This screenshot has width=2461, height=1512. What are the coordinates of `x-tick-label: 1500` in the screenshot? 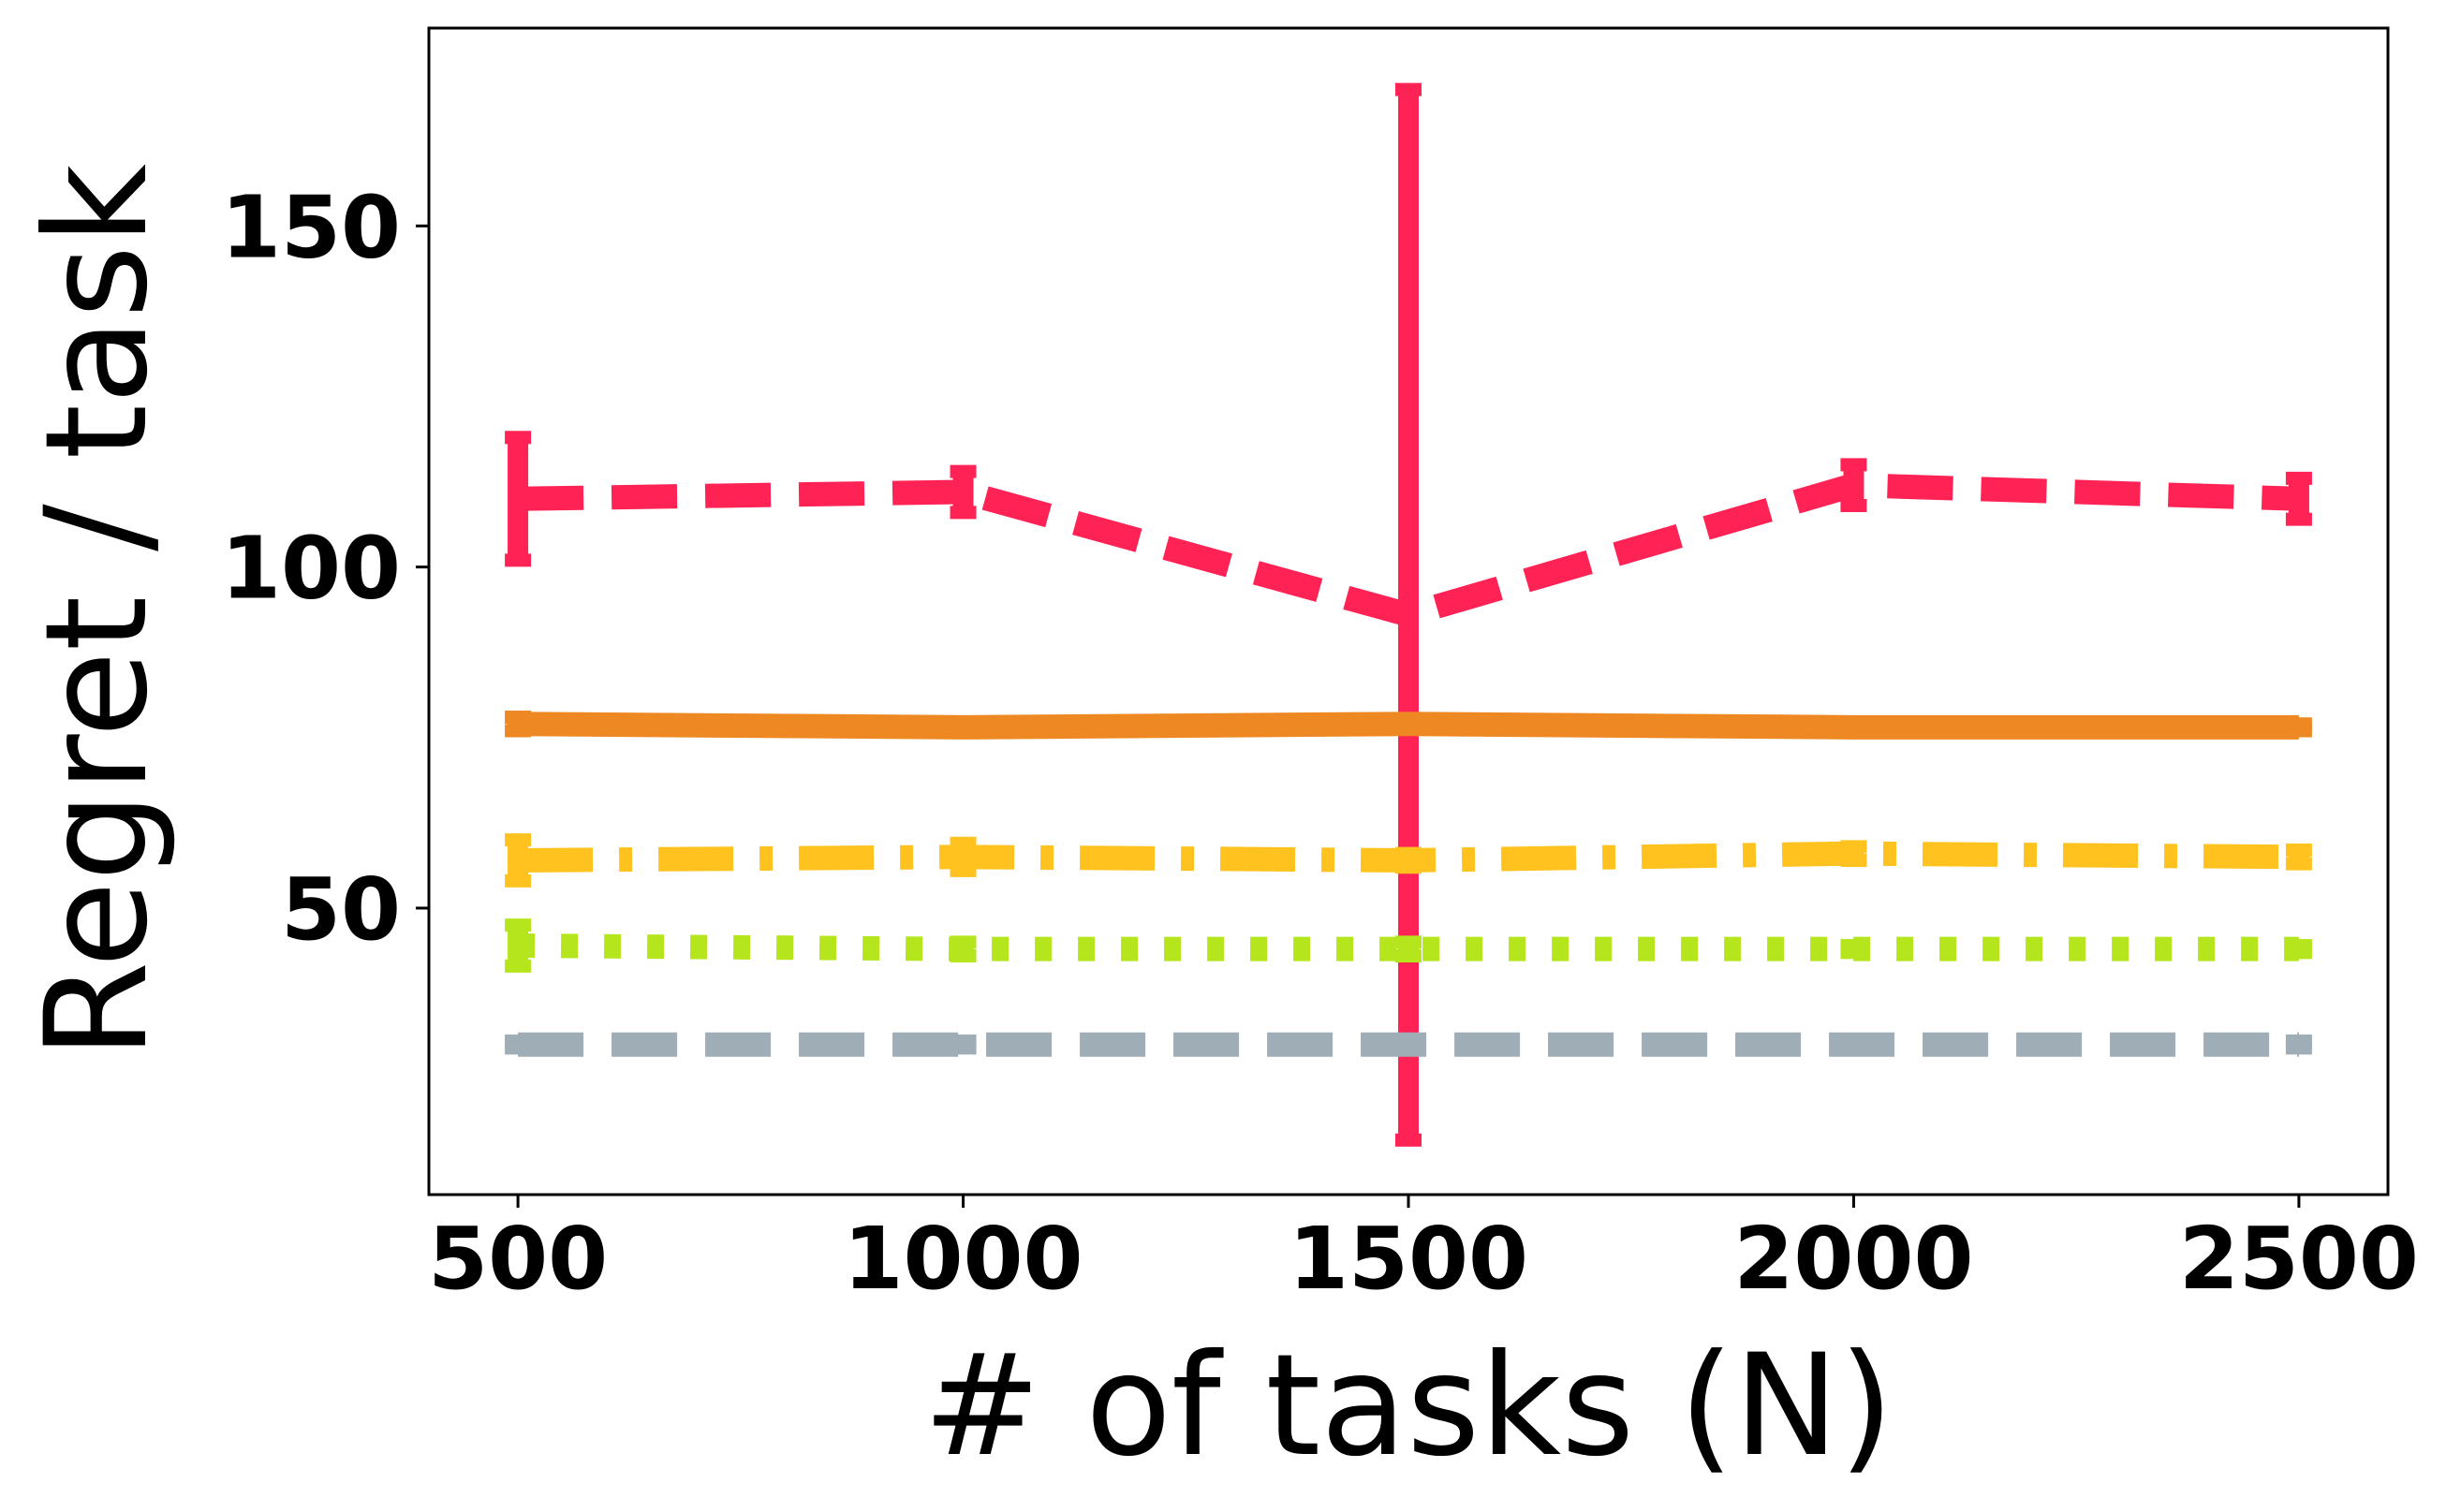 It's located at (1408, 1259).